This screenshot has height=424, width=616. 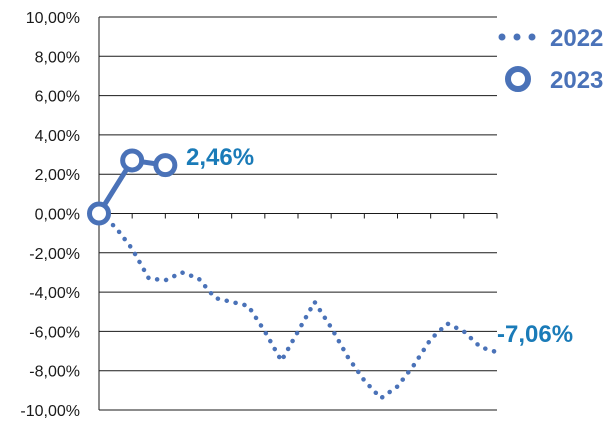 What do you see at coordinates (220, 157) in the screenshot?
I see `annotation-2023-last-value: 2,46%` at bounding box center [220, 157].